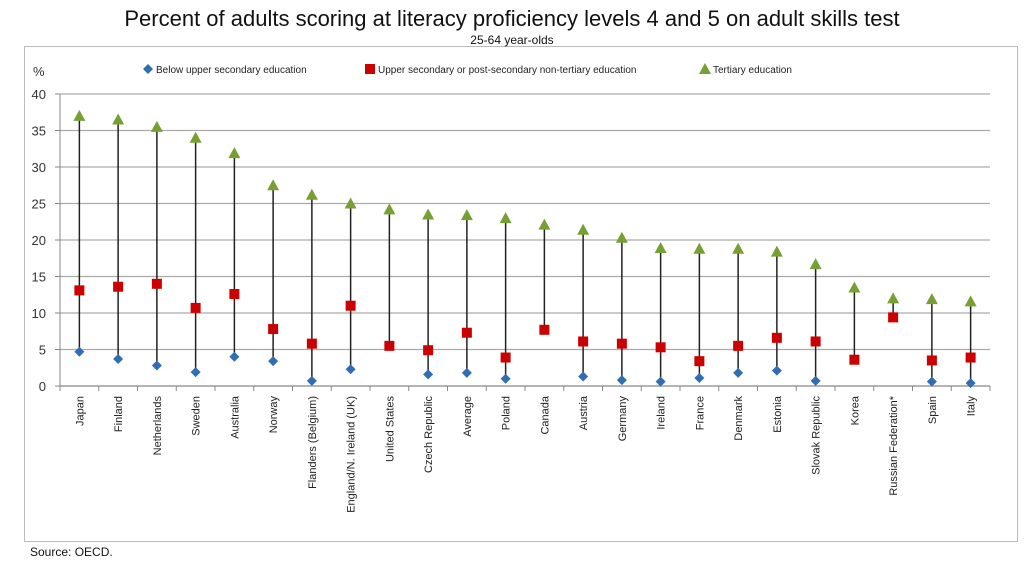 Image resolution: width=1024 pixels, height=574 pixels. What do you see at coordinates (80, 411) in the screenshot?
I see `x-tick-label: Japan` at bounding box center [80, 411].